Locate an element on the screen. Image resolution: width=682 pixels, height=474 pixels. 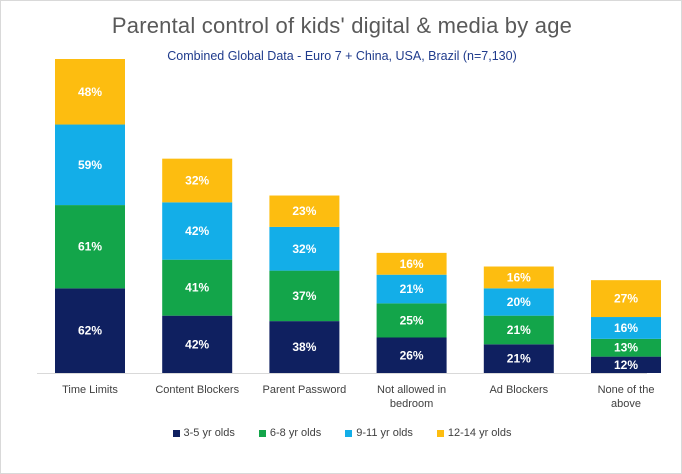
data-label: 41% is located at coordinates (197, 288).